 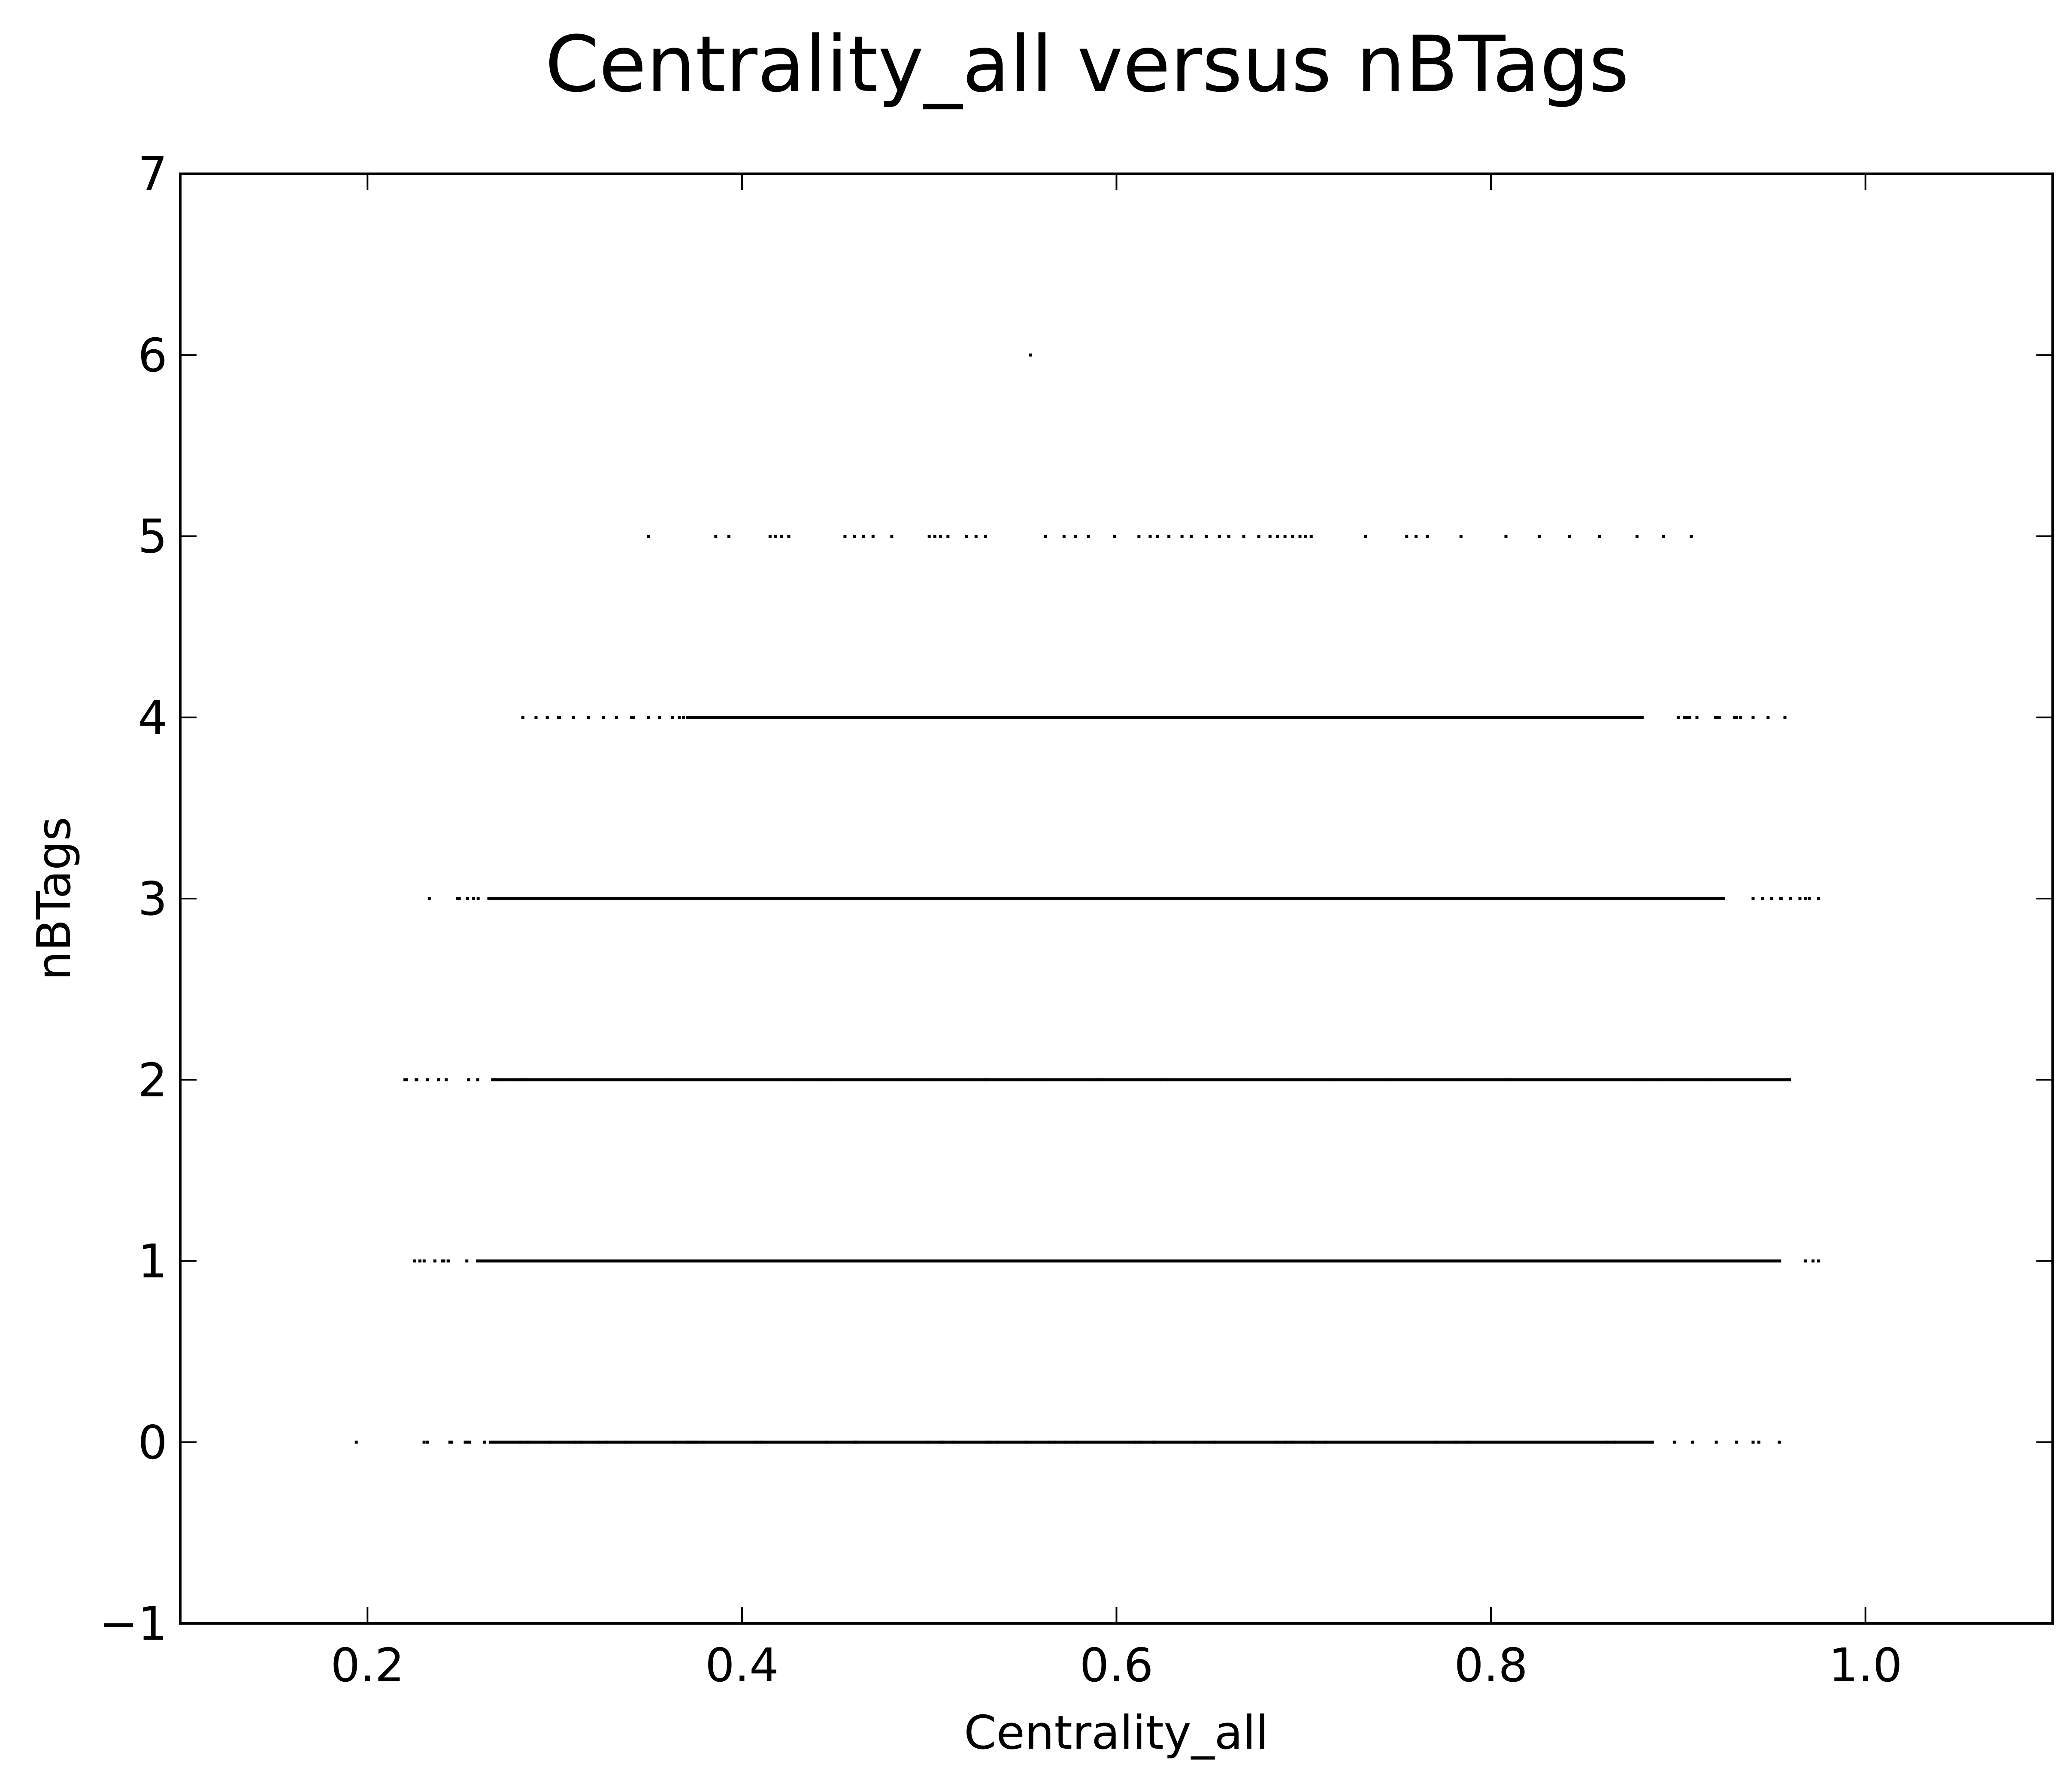 I want to click on y-tick-label: 6, so click(x=152, y=355).